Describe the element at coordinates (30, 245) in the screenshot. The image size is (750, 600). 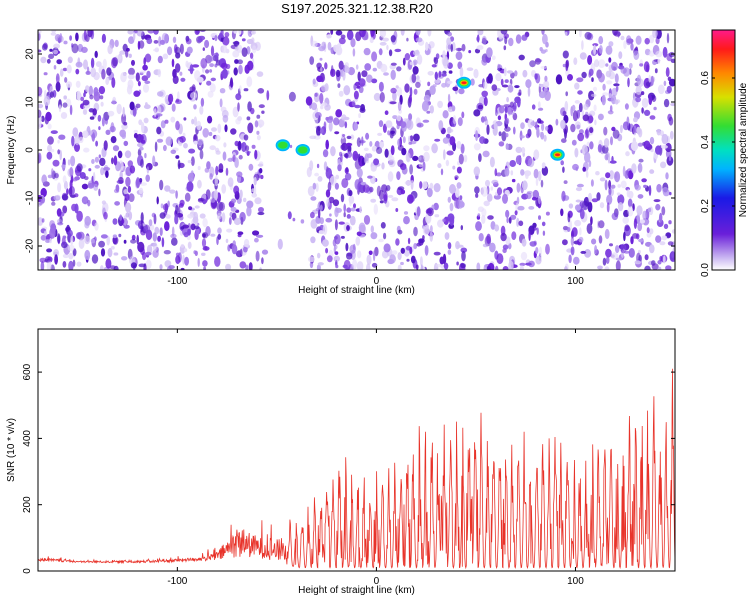
I see `y-tick-label: -20` at that location.